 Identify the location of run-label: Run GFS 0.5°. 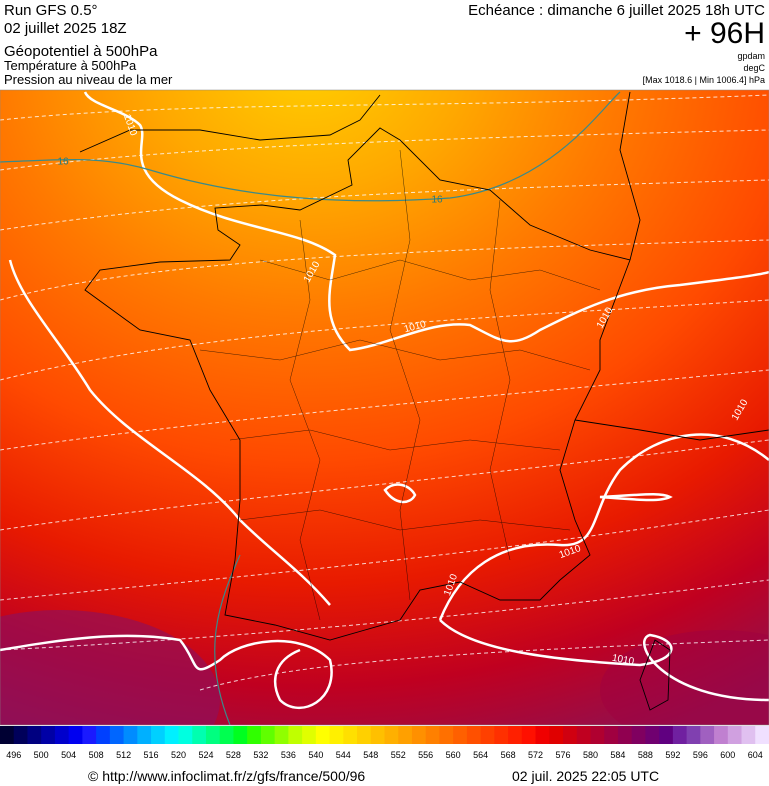
(51, 10).